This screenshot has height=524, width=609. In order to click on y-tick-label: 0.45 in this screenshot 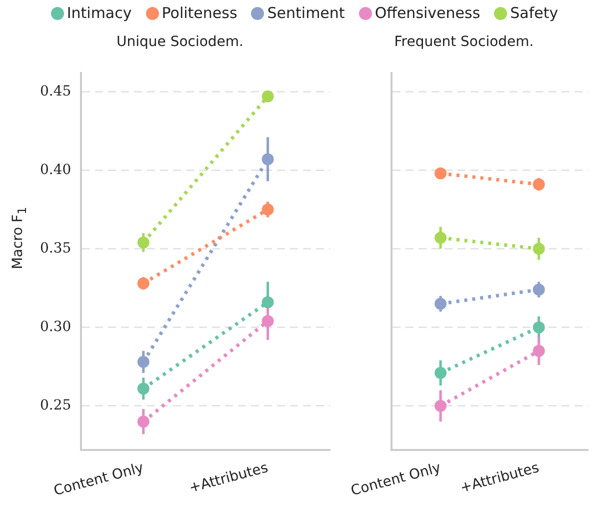, I will do `click(56, 91)`.